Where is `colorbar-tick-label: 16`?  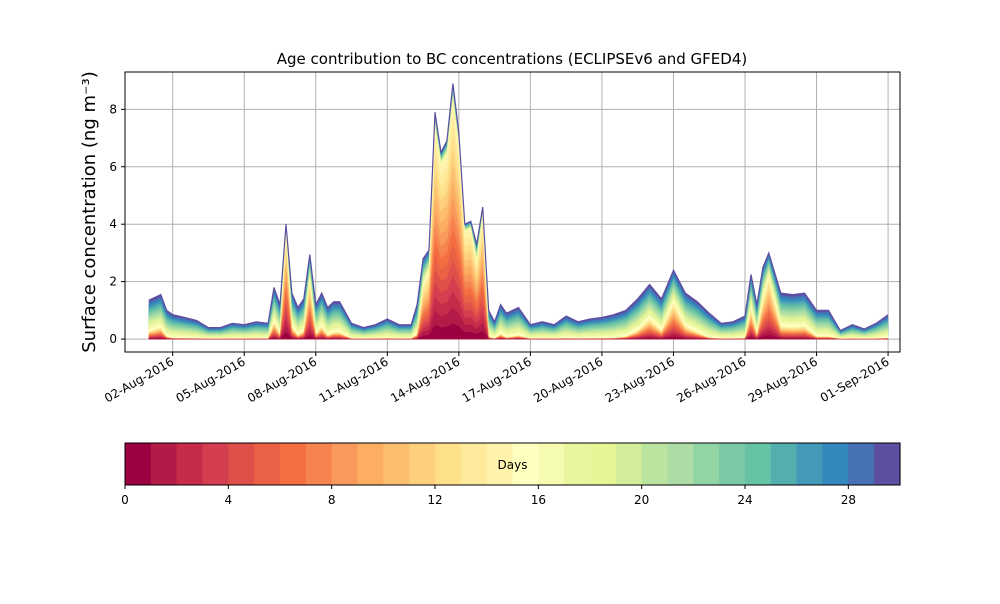 colorbar-tick-label: 16 is located at coordinates (538, 500).